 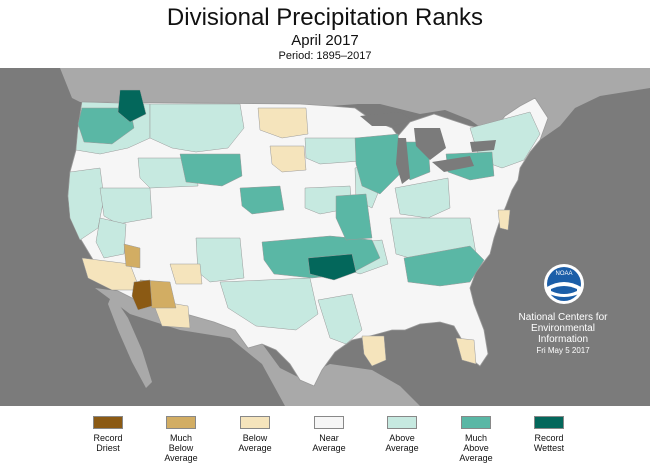 I want to click on legend-item-record-wettest: Record Wettest, so click(x=549, y=434).